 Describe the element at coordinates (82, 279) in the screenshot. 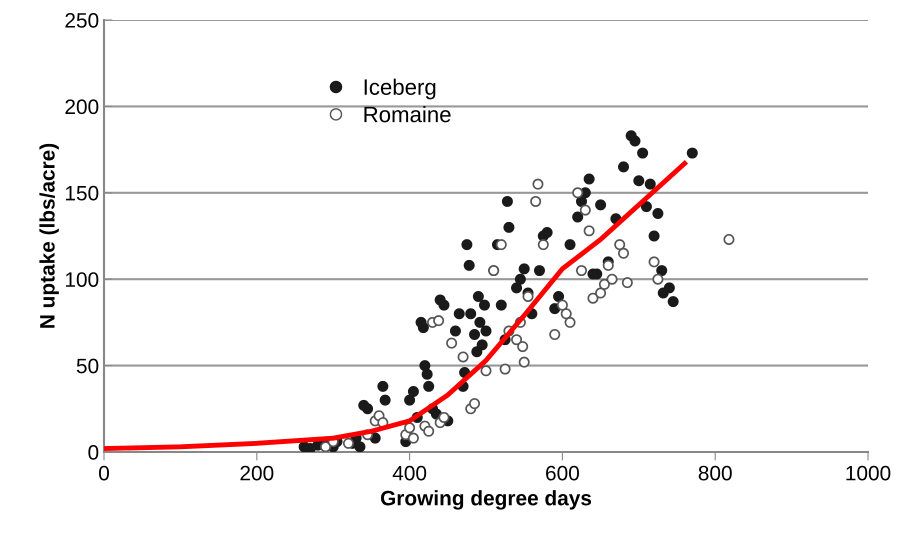

I see `y-tick-label: 100` at that location.